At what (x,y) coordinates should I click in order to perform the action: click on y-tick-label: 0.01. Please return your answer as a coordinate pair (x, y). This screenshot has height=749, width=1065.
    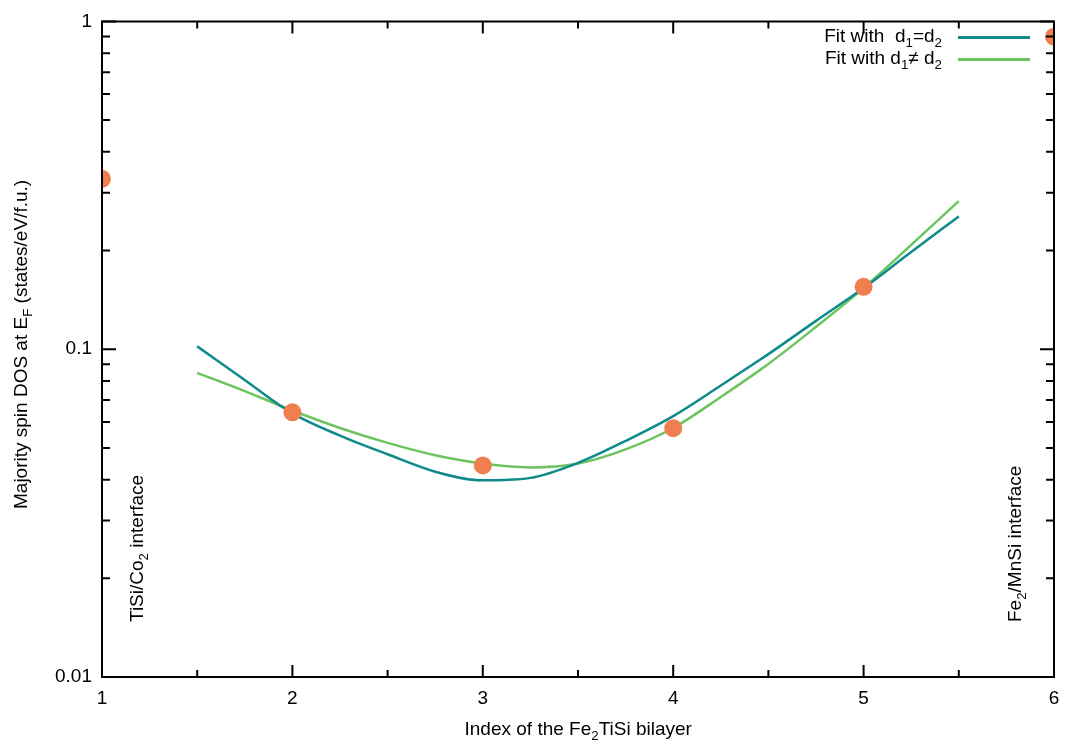
    Looking at the image, I should click on (73, 676).